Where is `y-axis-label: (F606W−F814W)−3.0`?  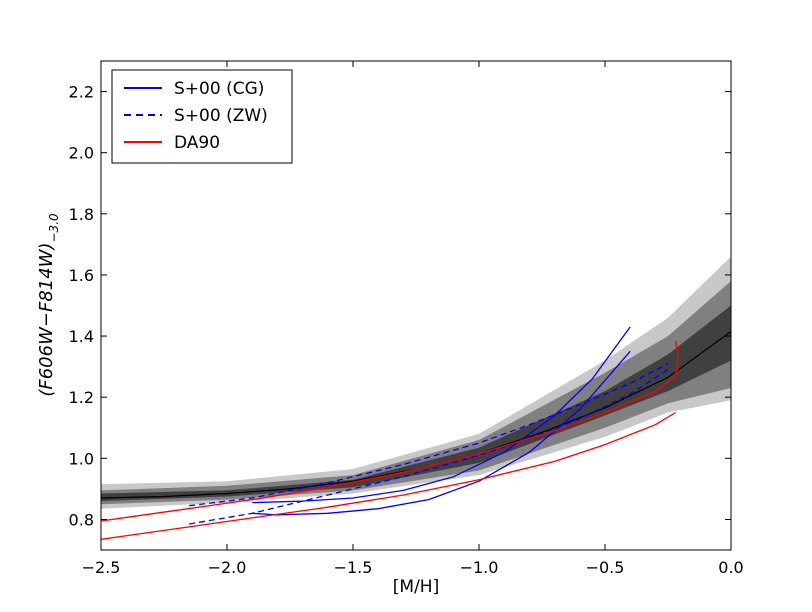 y-axis-label: (F606W−F814W)−3.0 is located at coordinates (48, 305).